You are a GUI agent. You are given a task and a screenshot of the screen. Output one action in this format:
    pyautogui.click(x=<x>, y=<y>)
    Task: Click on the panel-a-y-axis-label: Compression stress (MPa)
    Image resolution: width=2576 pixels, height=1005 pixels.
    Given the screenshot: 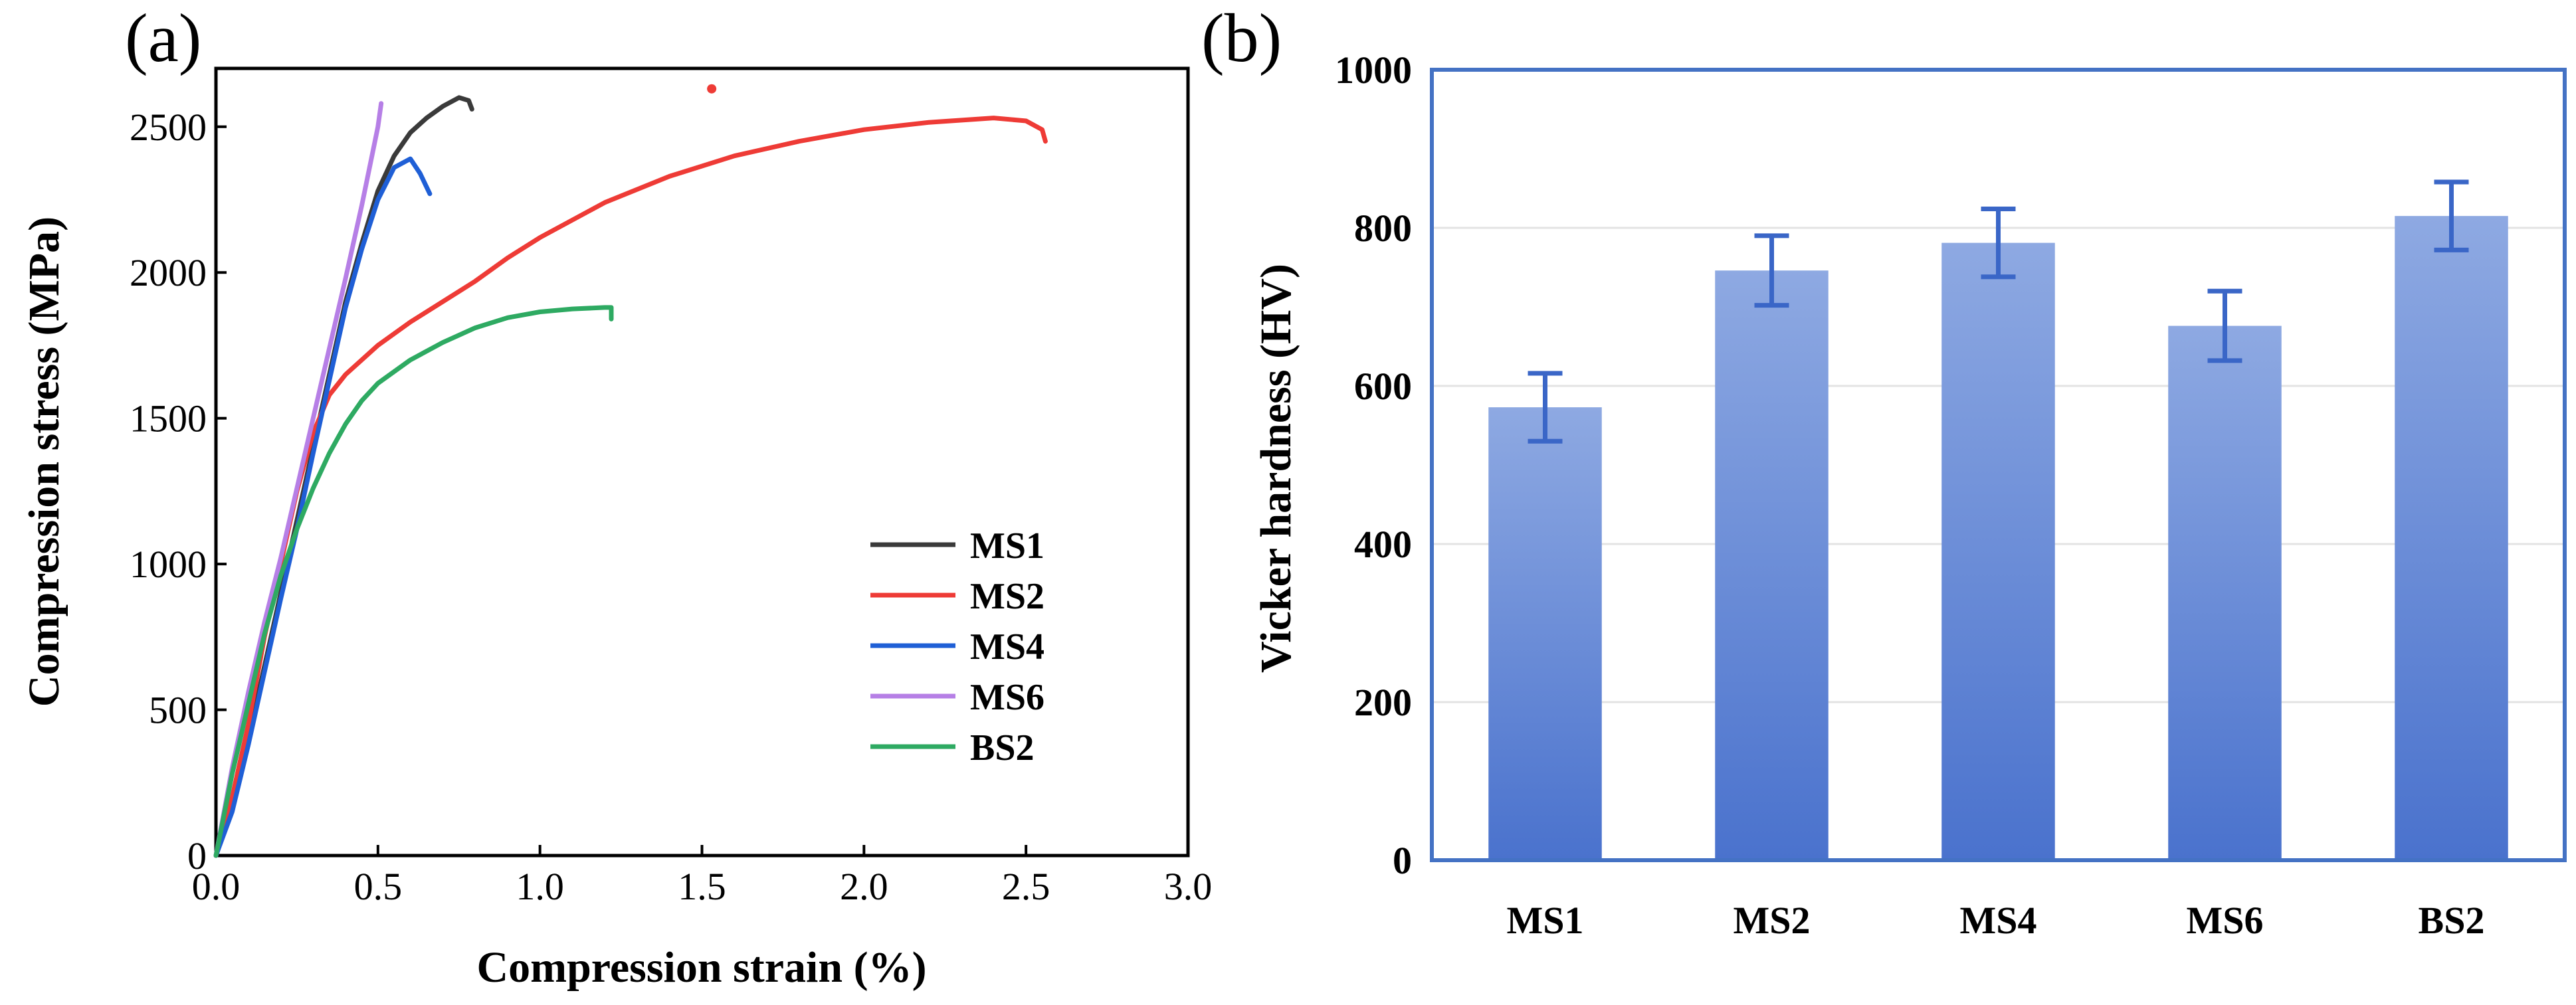 What is the action you would take?
    pyautogui.click(x=44, y=462)
    